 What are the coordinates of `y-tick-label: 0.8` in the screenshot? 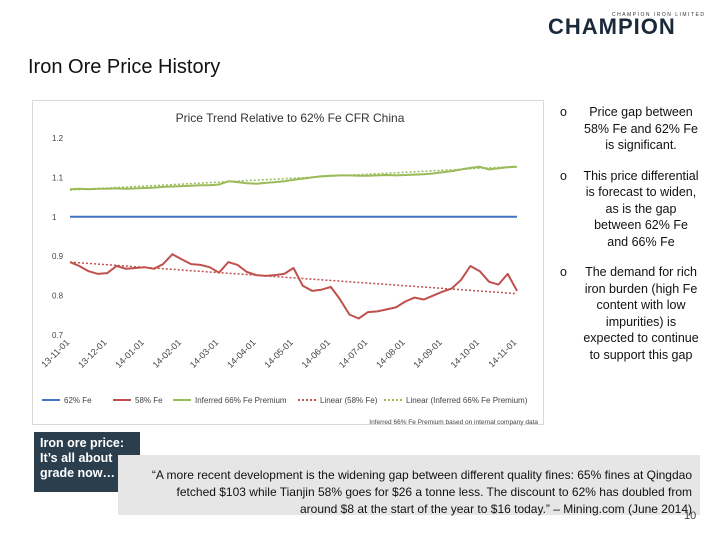 It's located at (58, 296).